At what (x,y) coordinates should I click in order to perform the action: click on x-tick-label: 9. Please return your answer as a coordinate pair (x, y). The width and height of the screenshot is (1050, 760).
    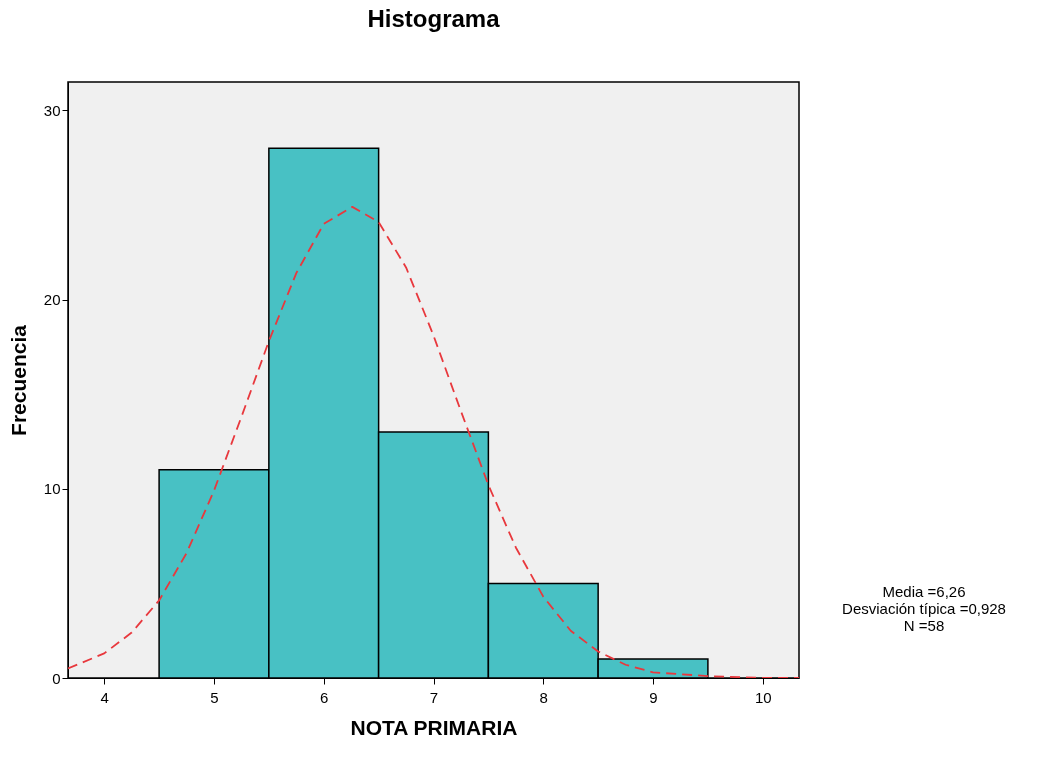
    Looking at the image, I should click on (653, 697).